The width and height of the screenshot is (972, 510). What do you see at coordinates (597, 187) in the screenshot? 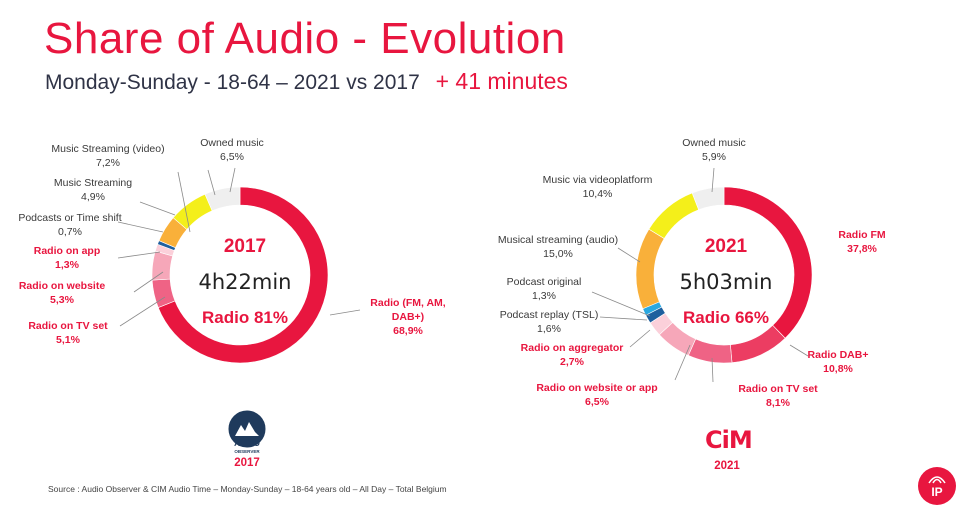
I see `label-2021-music-video: Music via videoplatform 10,4%` at bounding box center [597, 187].